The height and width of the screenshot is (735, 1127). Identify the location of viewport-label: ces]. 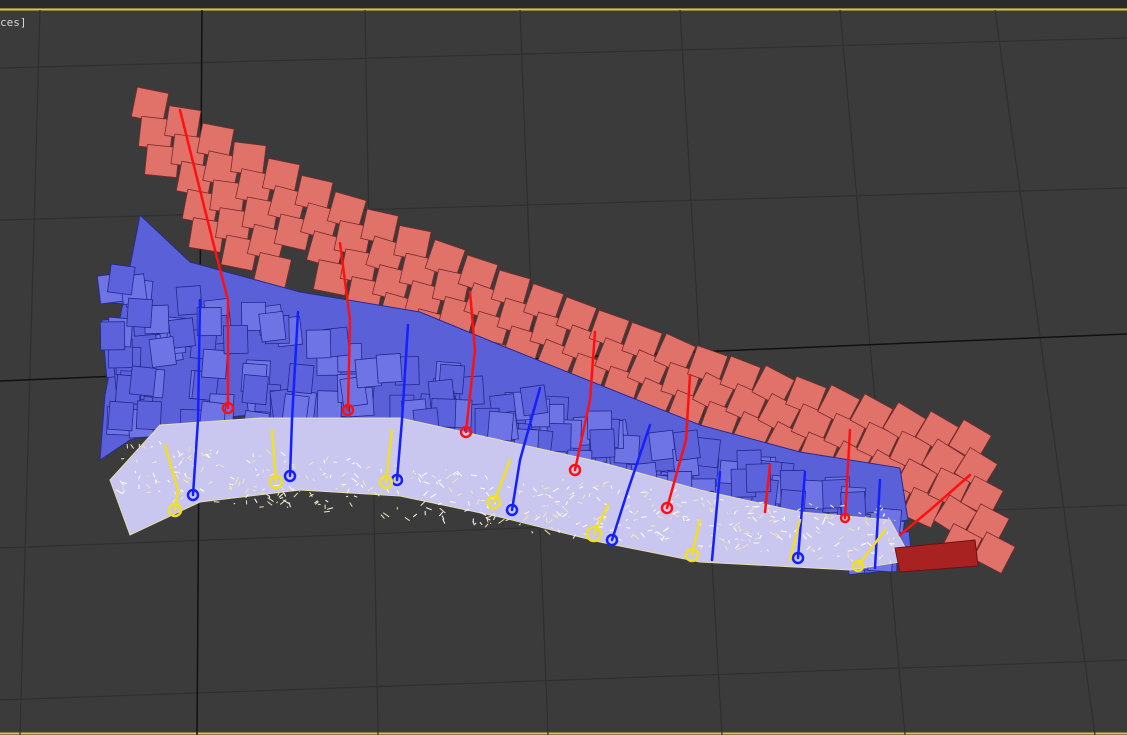
(13, 22).